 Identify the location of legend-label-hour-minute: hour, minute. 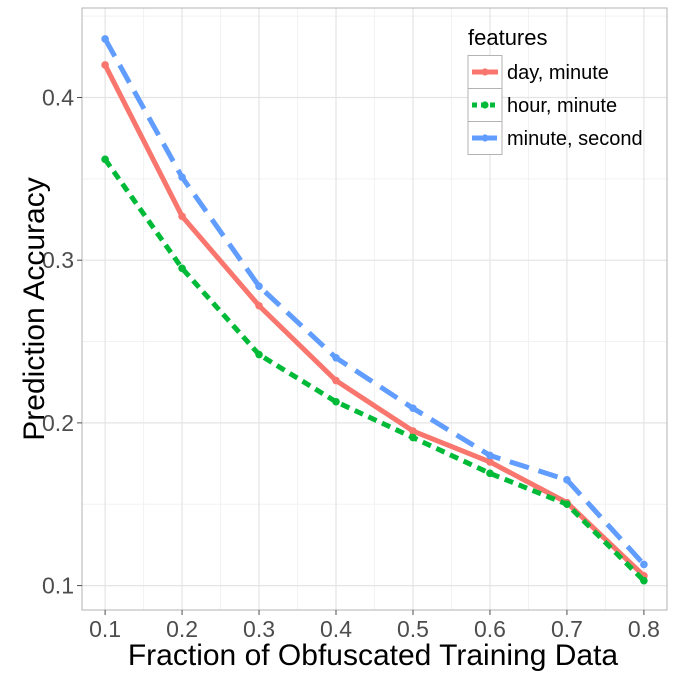
(562, 106).